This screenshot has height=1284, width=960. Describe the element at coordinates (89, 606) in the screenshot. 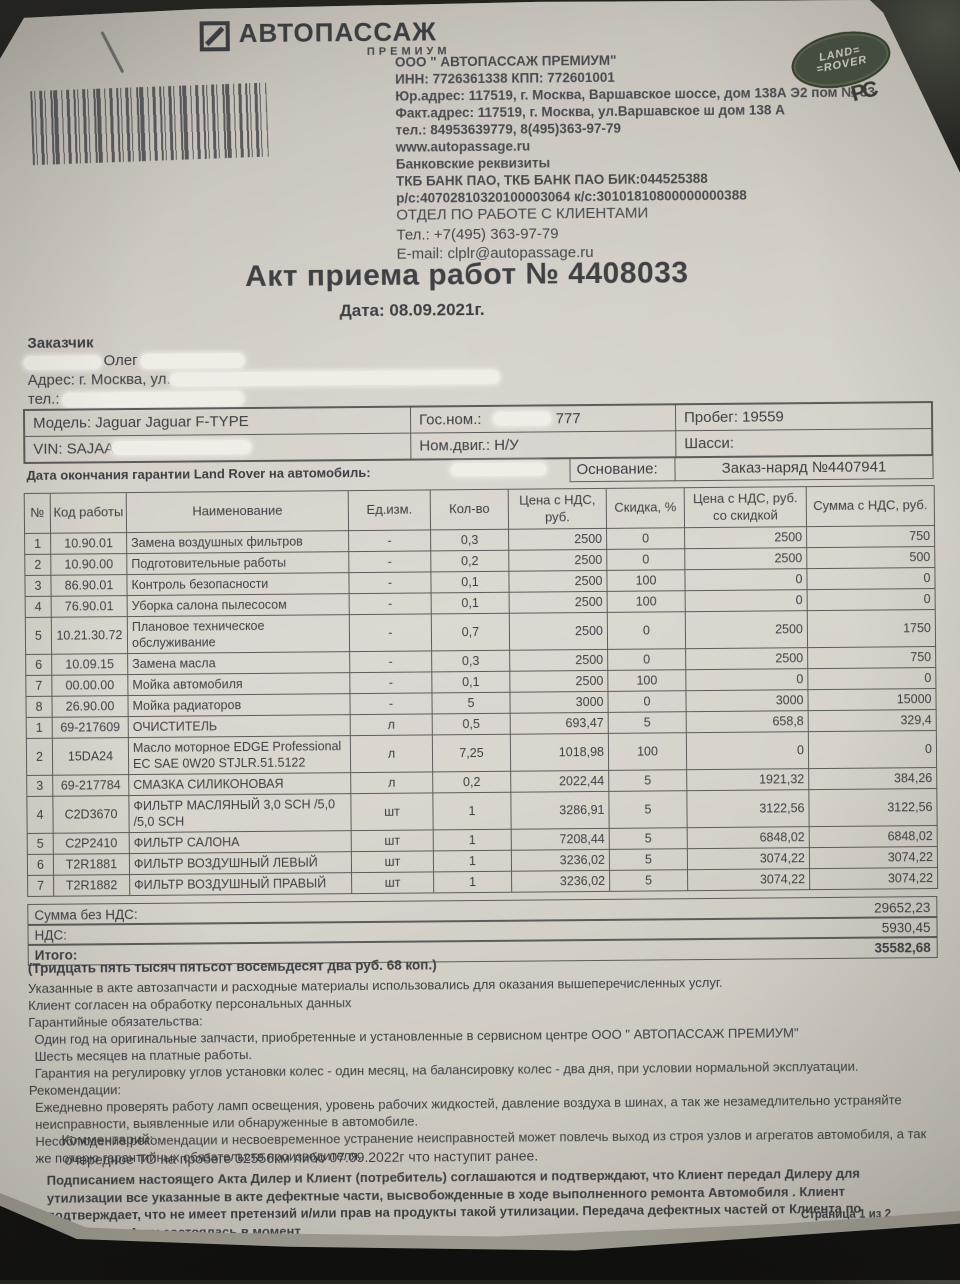

I see `table-cell: 76.90.01` at that location.